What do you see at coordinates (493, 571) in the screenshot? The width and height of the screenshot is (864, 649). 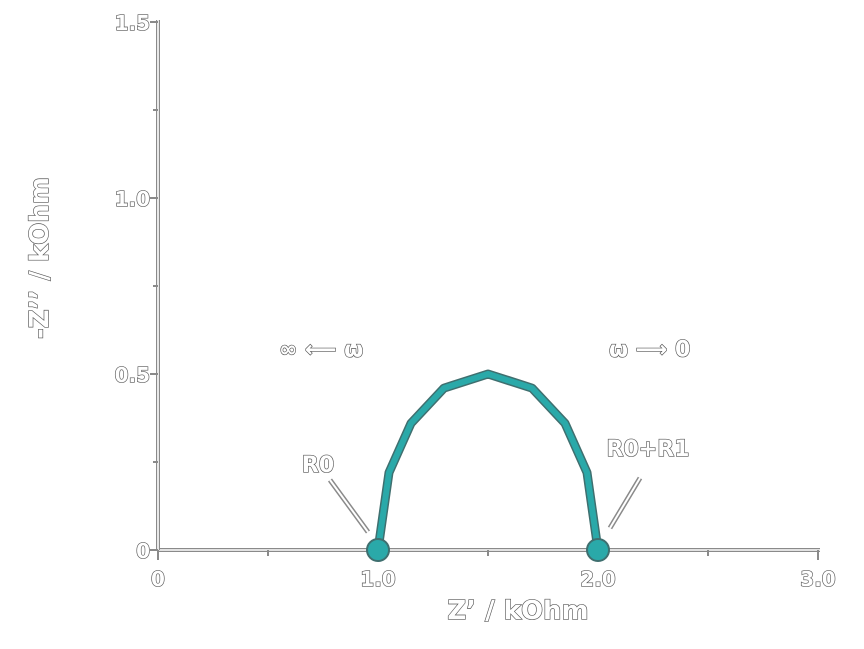 I see `x-ticks: 0 1.0 2.0 3.0` at bounding box center [493, 571].